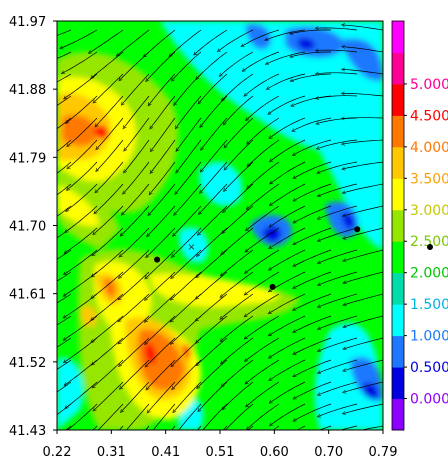 The image size is (448, 463). I want to click on colorbar-label: 1.000, so click(429, 337).